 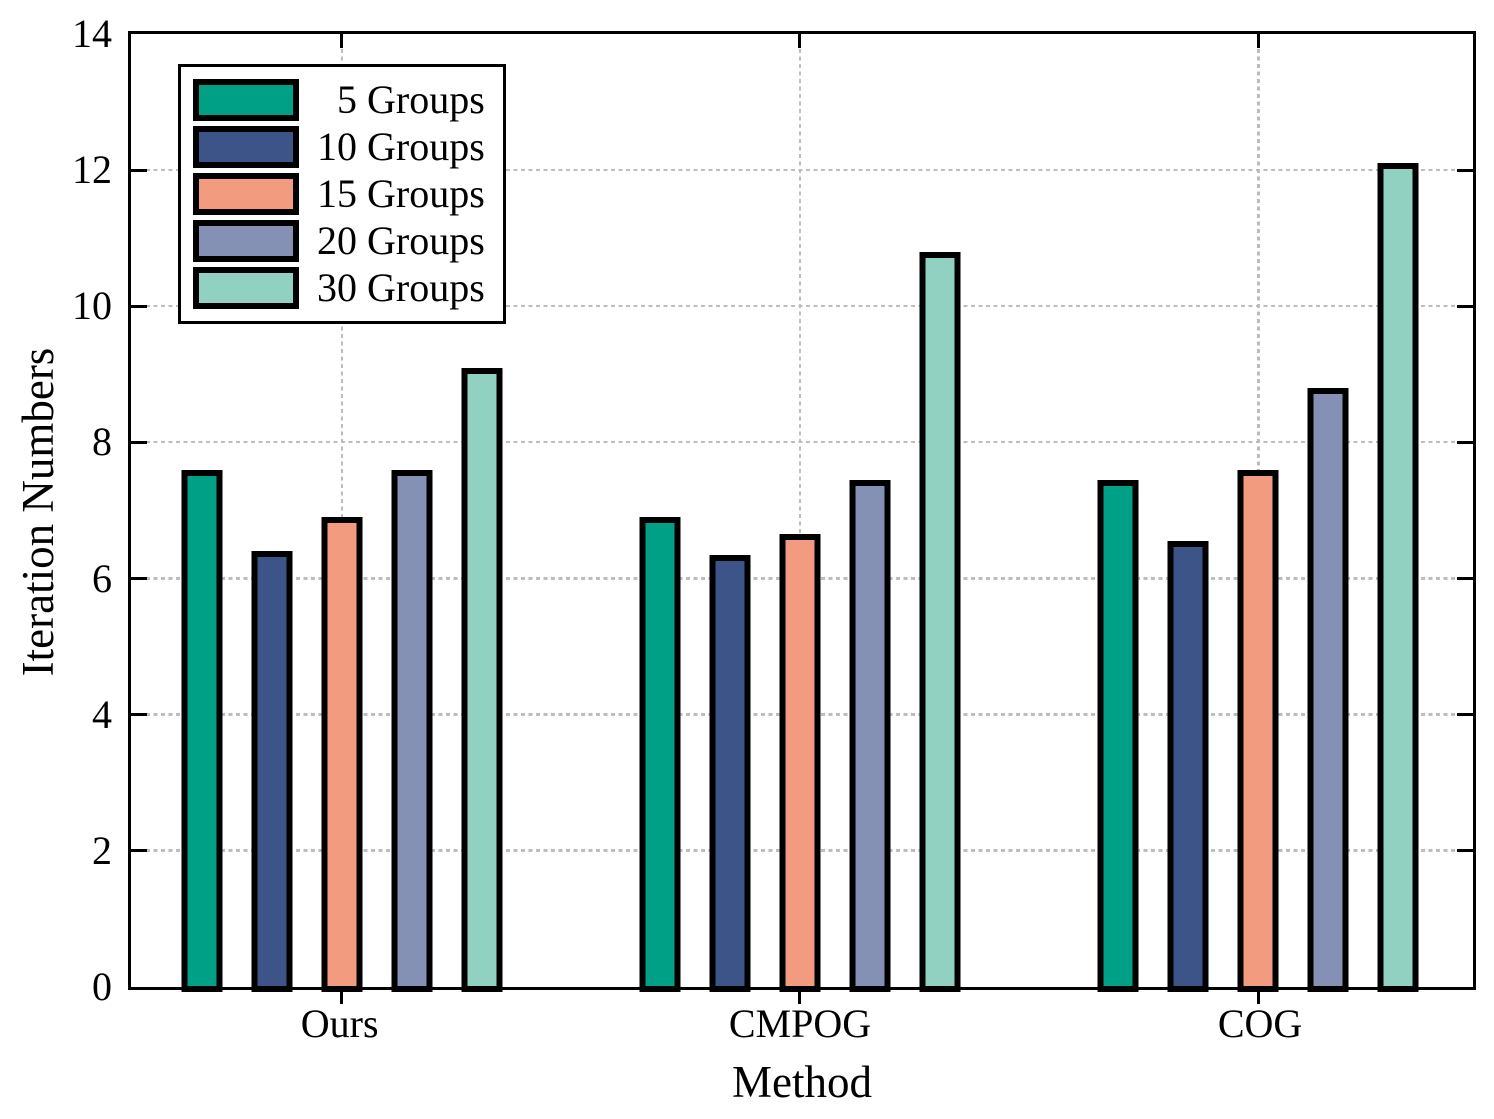 I want to click on legend-item-number: 20, so click(x=337, y=240).